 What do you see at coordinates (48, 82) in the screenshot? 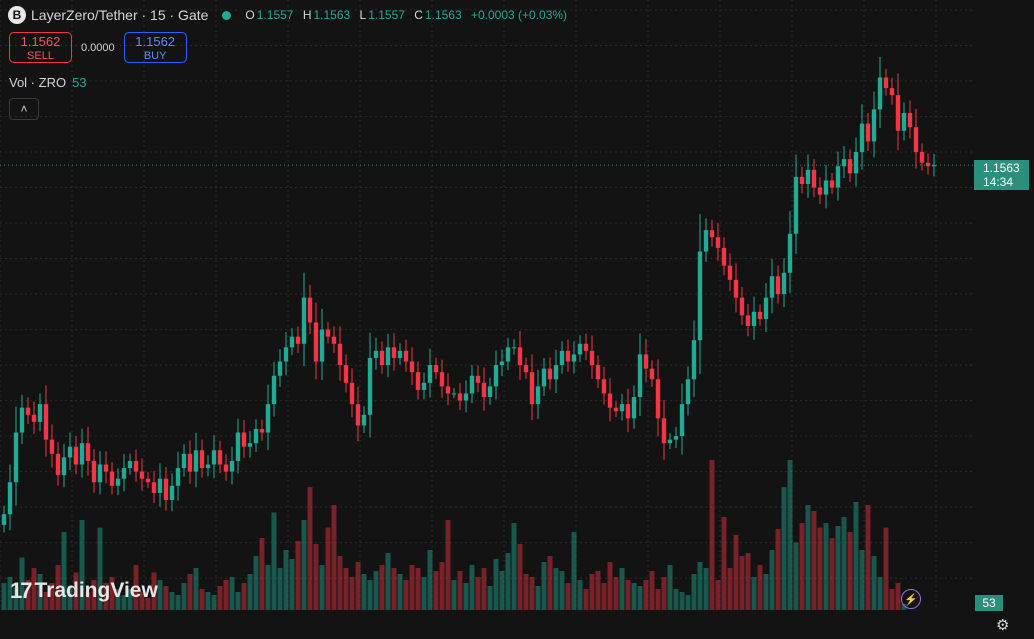
I see `volume-legend: Vol · ZRO 53` at bounding box center [48, 82].